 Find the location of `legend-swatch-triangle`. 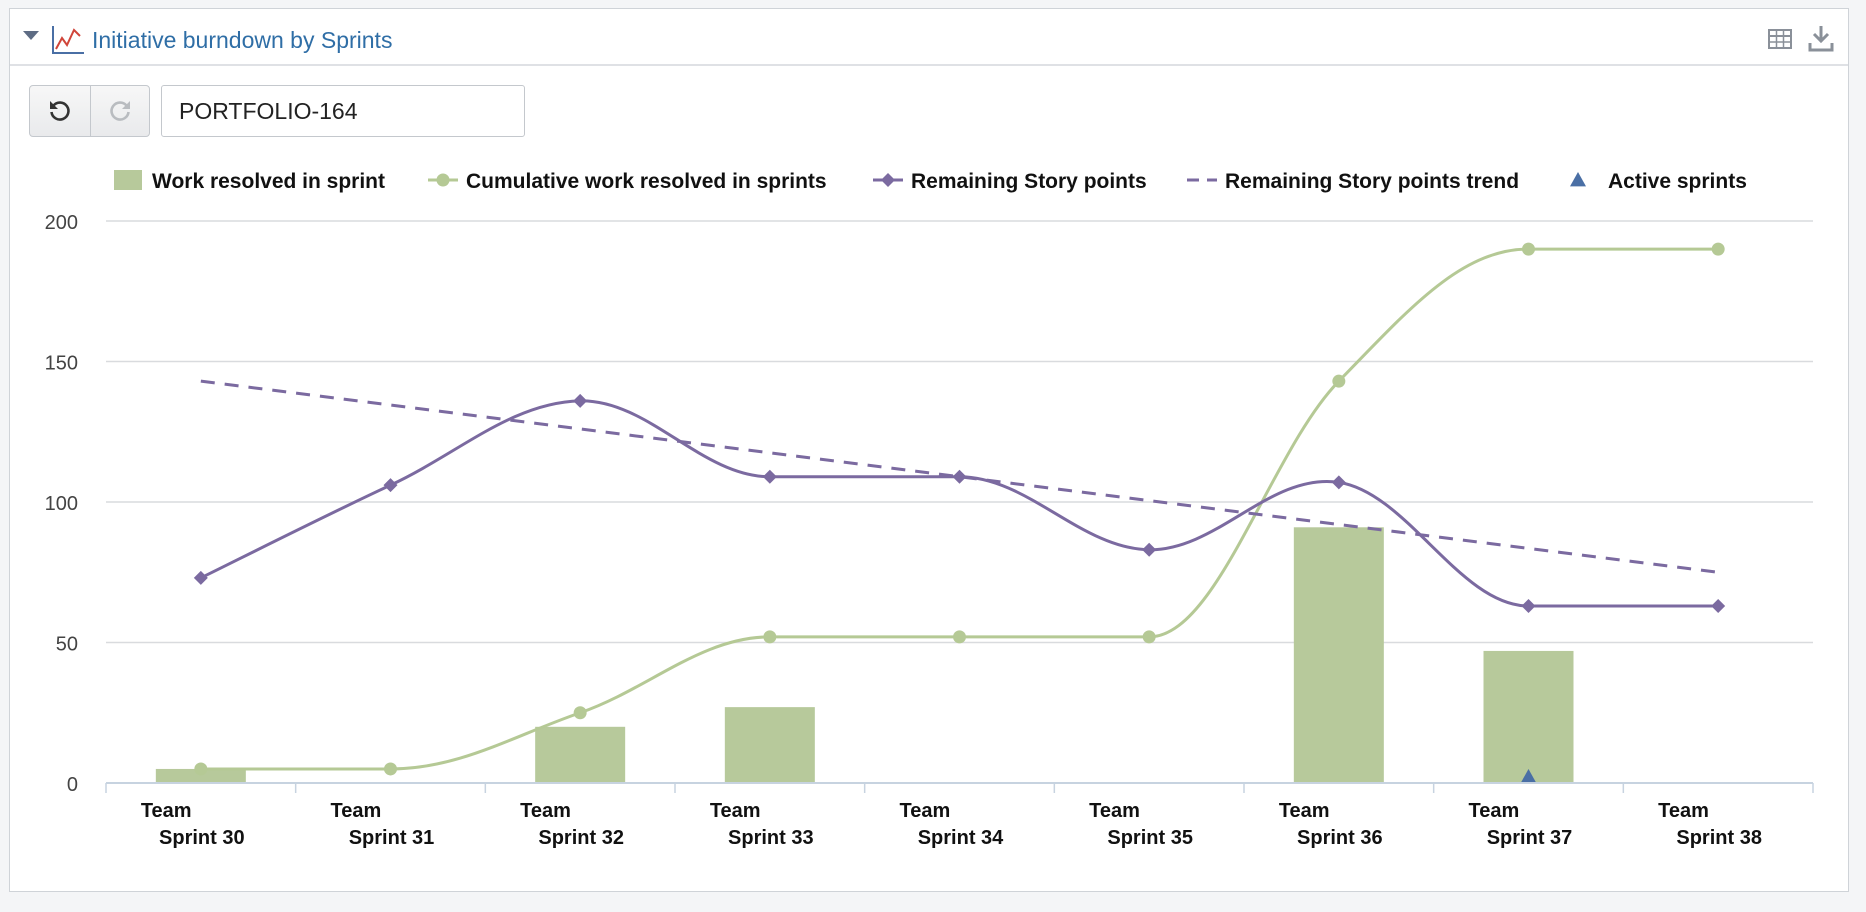

legend-swatch-triangle is located at coordinates (1578, 179).